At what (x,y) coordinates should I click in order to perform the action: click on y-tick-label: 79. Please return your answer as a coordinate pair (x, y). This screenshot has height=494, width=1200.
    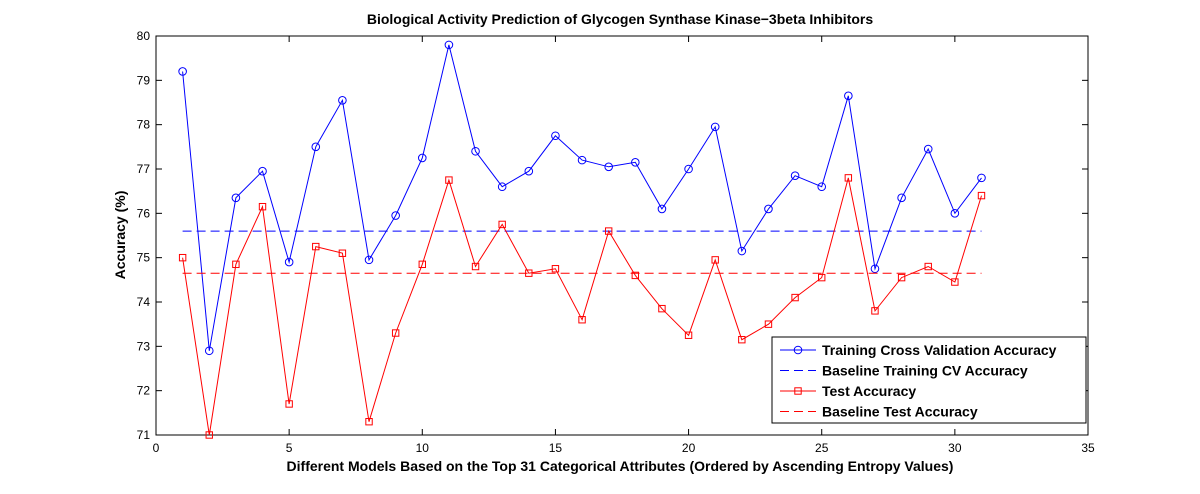
    Looking at the image, I should click on (144, 80).